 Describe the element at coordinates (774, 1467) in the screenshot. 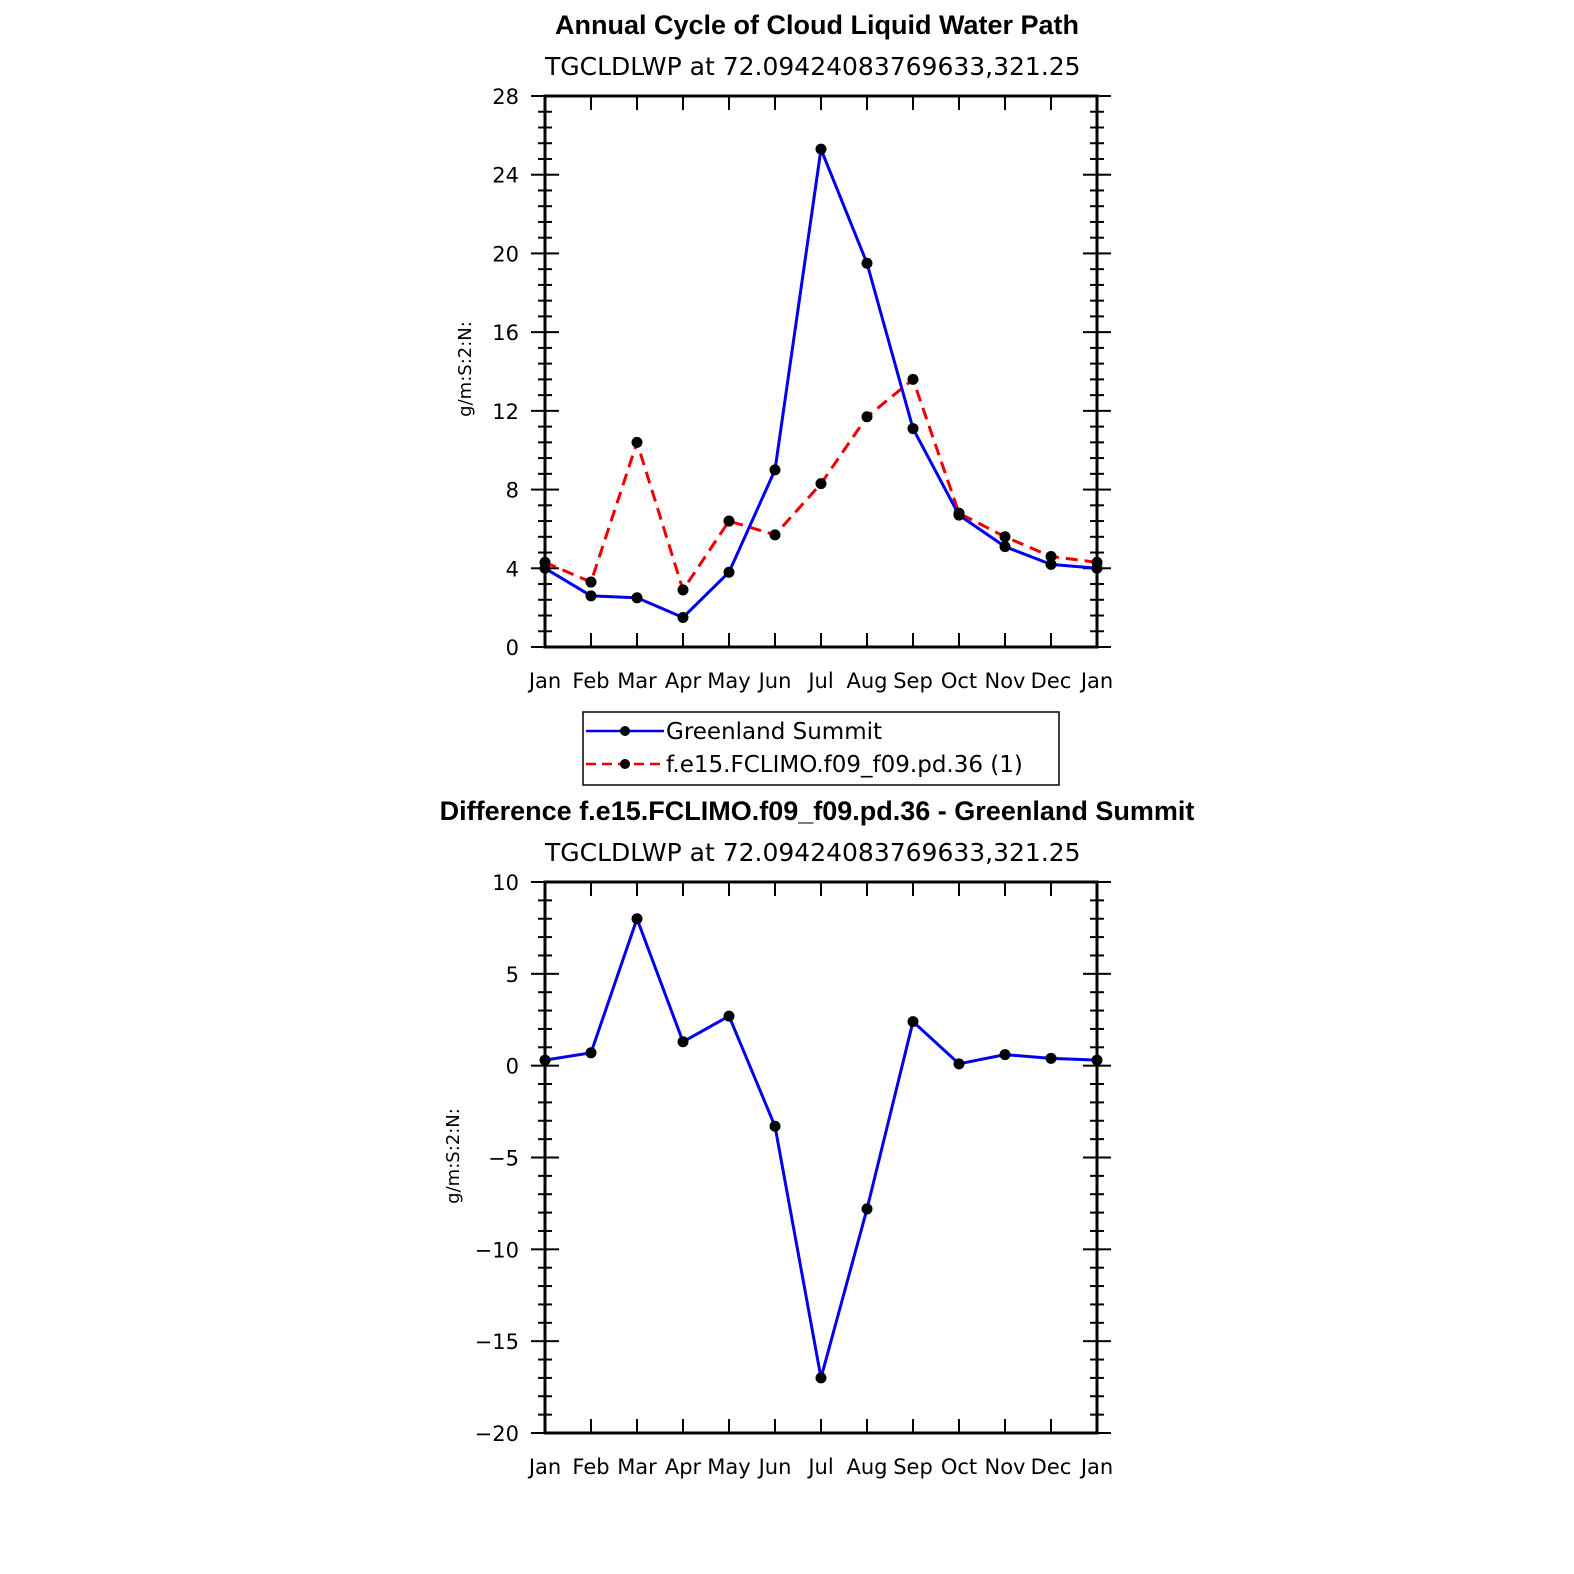

I see `bottom-x-tick-label: Jun` at that location.